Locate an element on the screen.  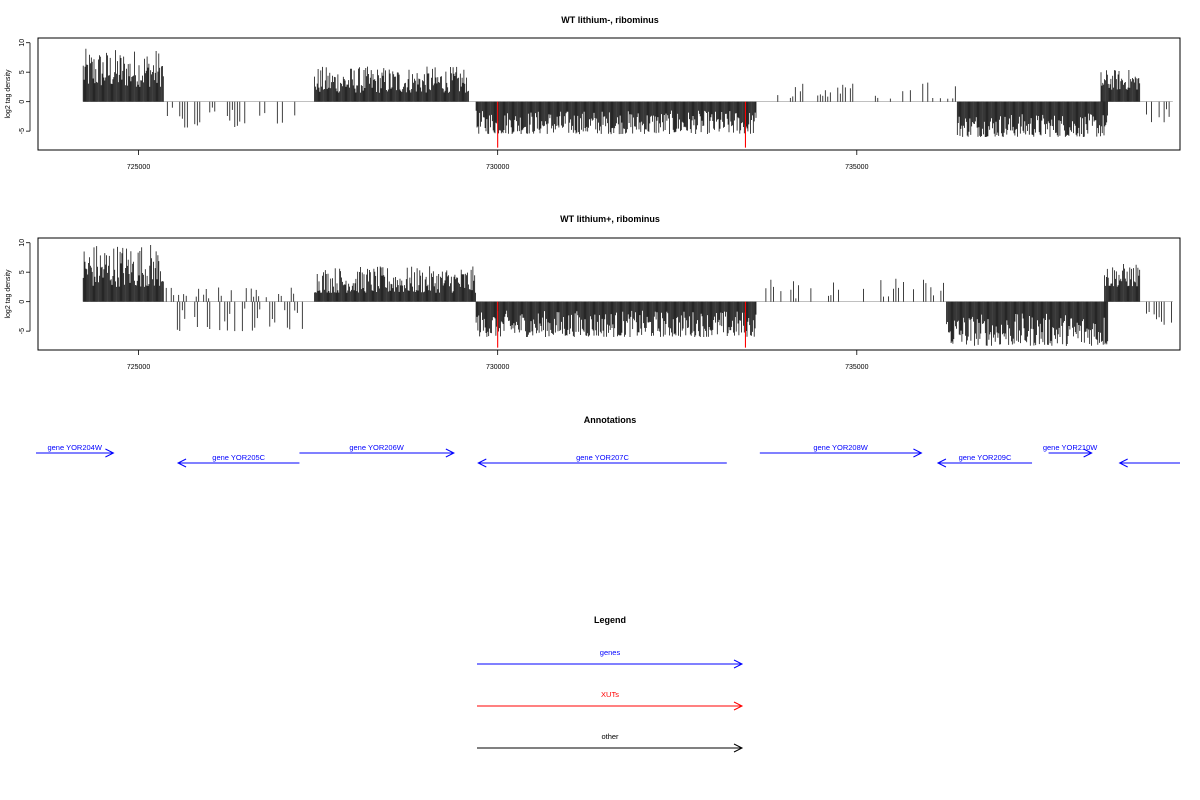
legend-title: Legend is located at coordinates (610, 620).